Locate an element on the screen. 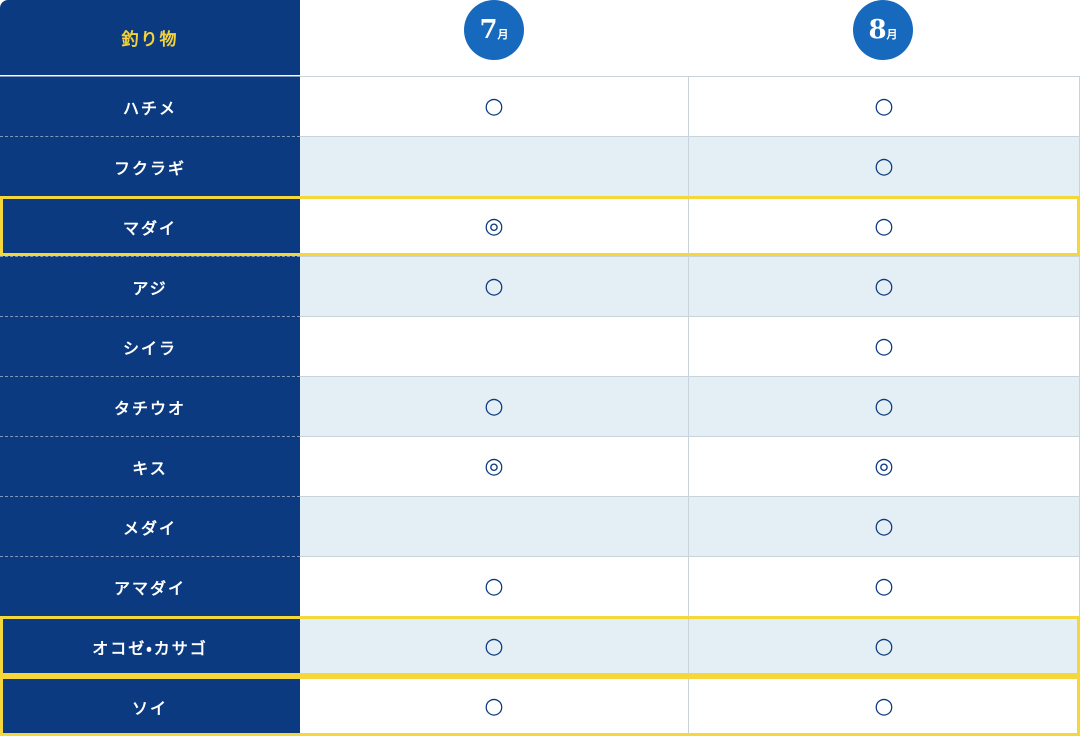  table-row: ハチメ ○ ○ is located at coordinates (540, 106).